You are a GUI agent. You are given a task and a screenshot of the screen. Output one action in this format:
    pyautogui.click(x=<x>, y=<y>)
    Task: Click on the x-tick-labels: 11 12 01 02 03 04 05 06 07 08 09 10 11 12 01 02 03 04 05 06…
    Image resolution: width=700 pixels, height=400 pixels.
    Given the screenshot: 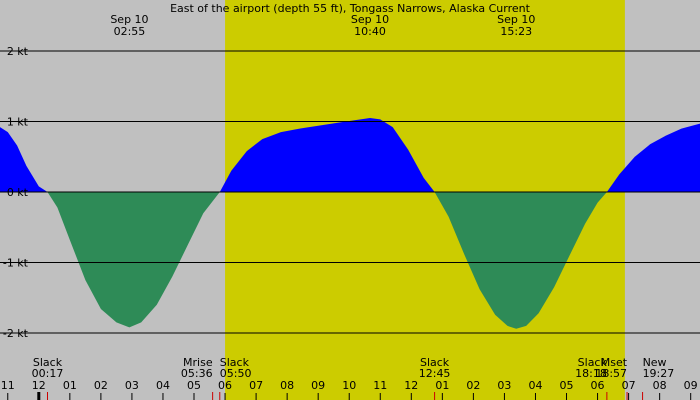 What is the action you would take?
    pyautogui.click(x=349, y=389)
    